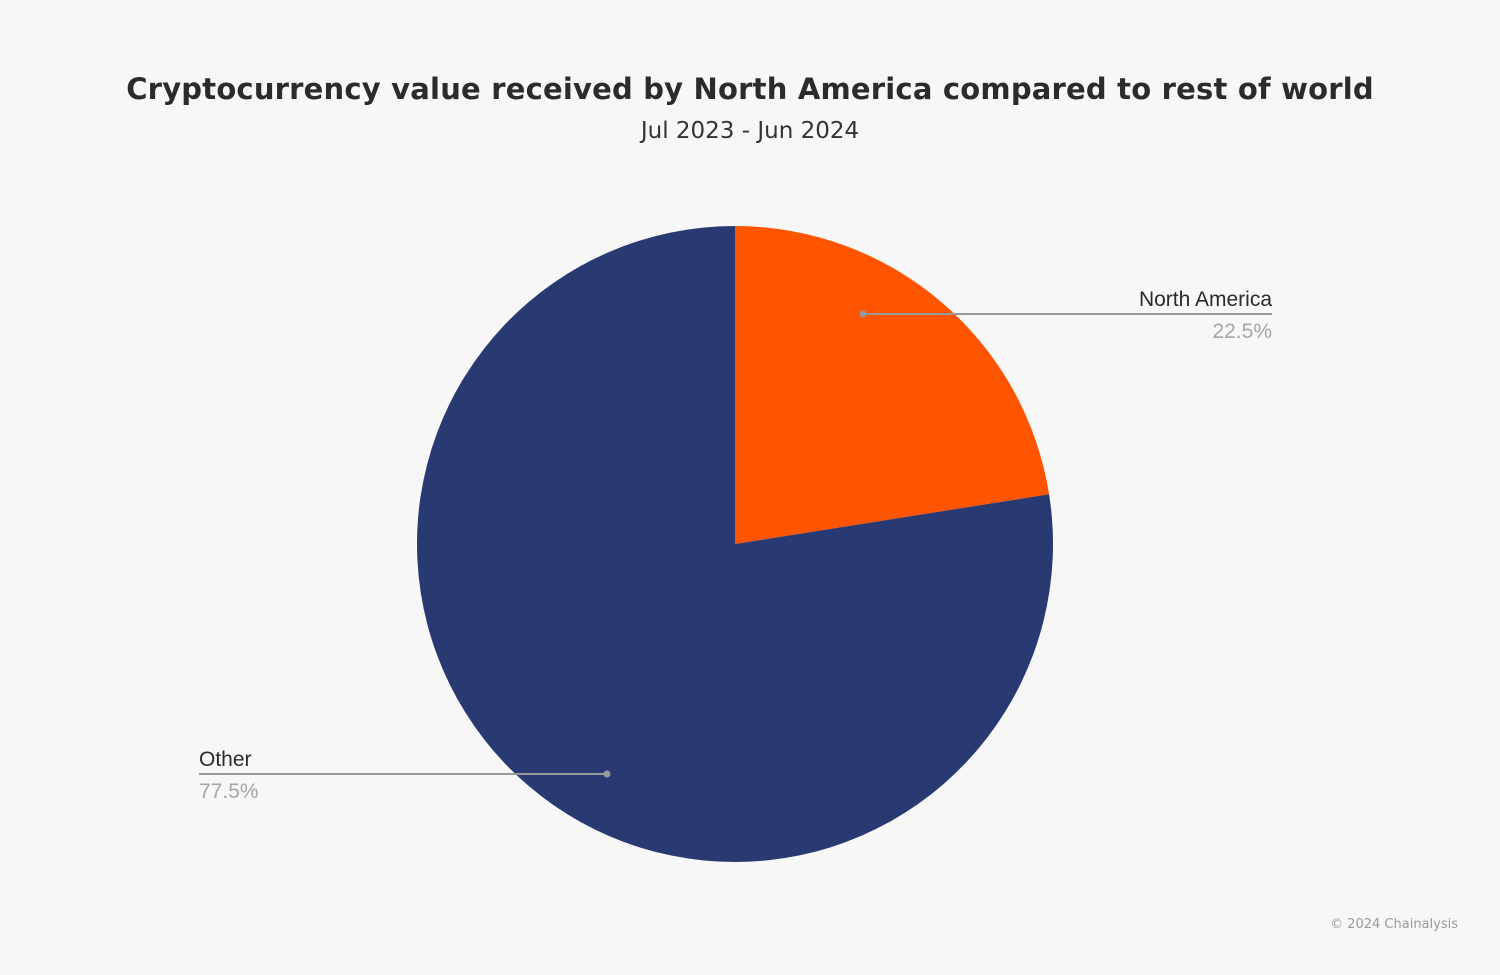 This screenshot has width=1500, height=975. What do you see at coordinates (225, 759) in the screenshot?
I see `slice-label: Other` at bounding box center [225, 759].